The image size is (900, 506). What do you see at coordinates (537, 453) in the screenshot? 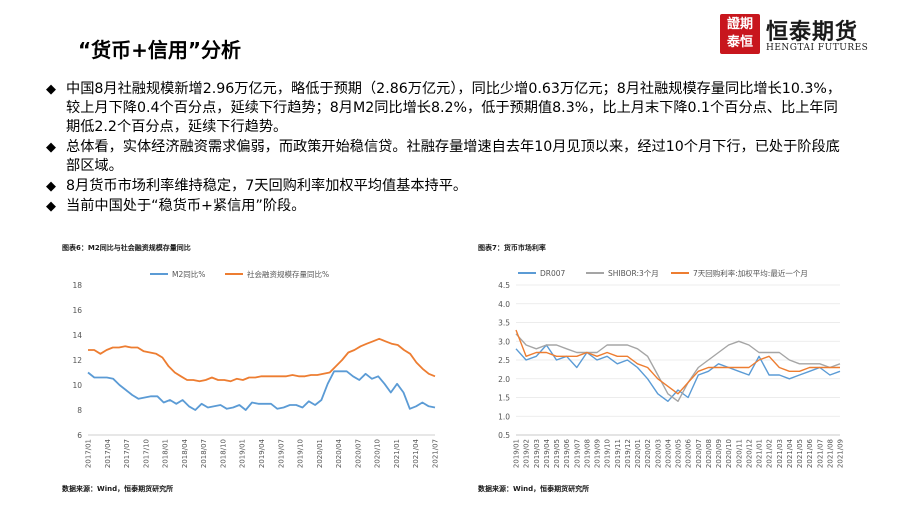
I see `x-tick-label: 2019/03` at bounding box center [537, 453].